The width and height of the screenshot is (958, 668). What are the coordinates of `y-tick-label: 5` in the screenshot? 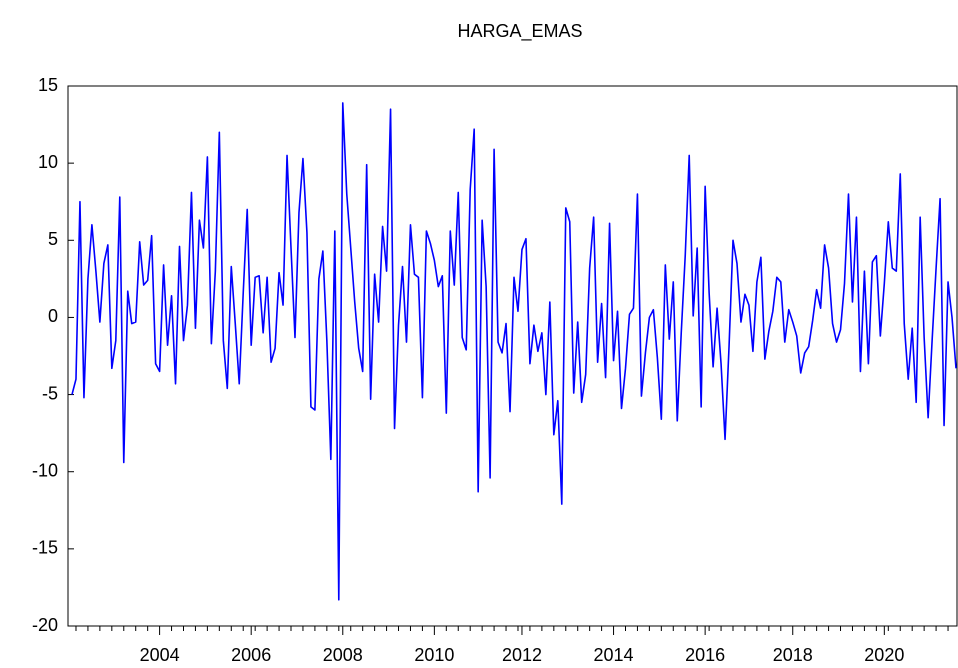 It's located at (53, 239).